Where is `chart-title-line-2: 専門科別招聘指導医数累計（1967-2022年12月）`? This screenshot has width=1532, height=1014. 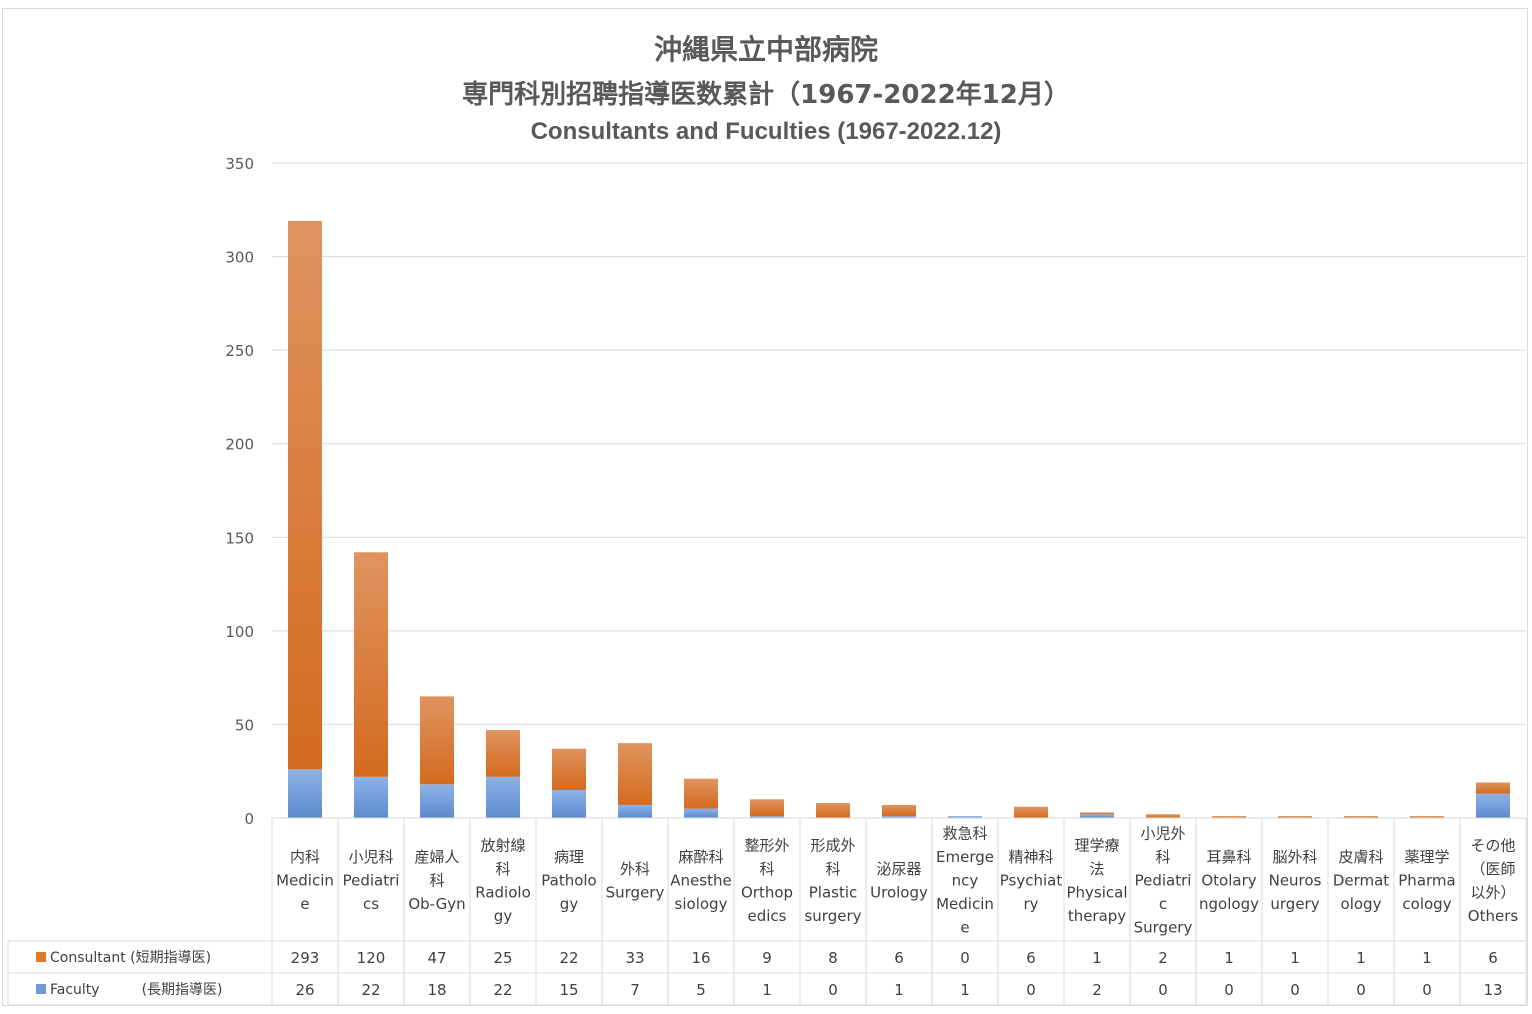
chart-title-line-2: 専門科別招聘指導医数累計（1967-2022年12月） is located at coordinates (766, 95).